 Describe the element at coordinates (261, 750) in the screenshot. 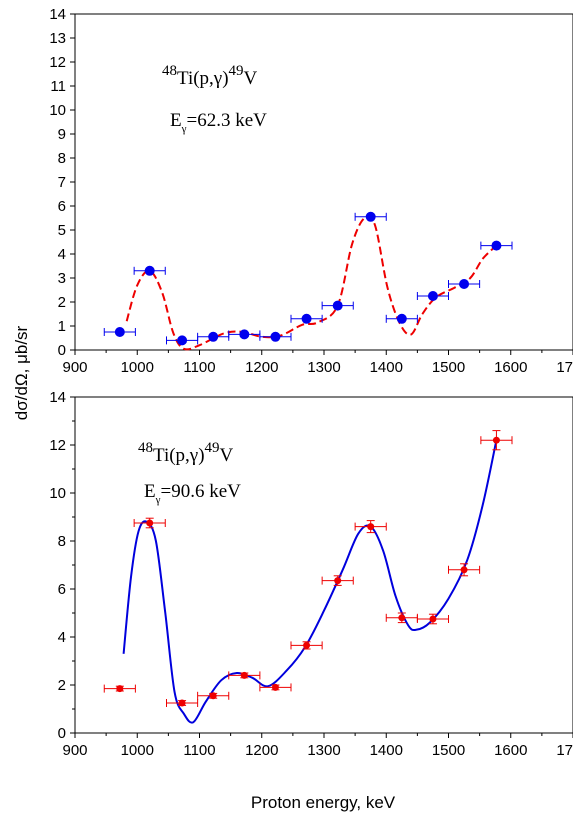

I see `bottom-x-tick-label: 1200` at that location.